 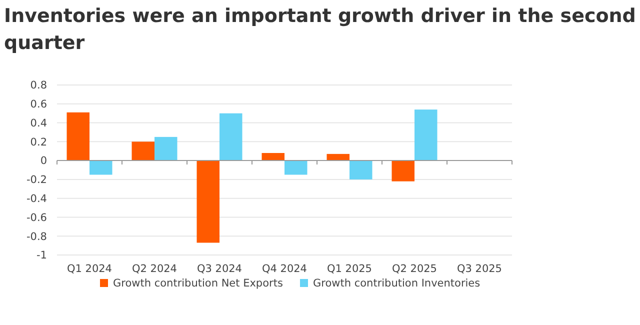 What do you see at coordinates (39, 123) in the screenshot?
I see `y-tick-label: 0.4` at bounding box center [39, 123].